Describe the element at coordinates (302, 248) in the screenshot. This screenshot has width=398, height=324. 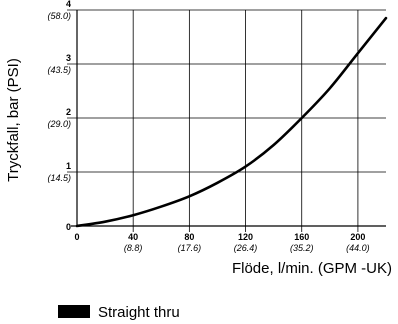
I see `x-tick-sublabel: (35.2)` at that location.